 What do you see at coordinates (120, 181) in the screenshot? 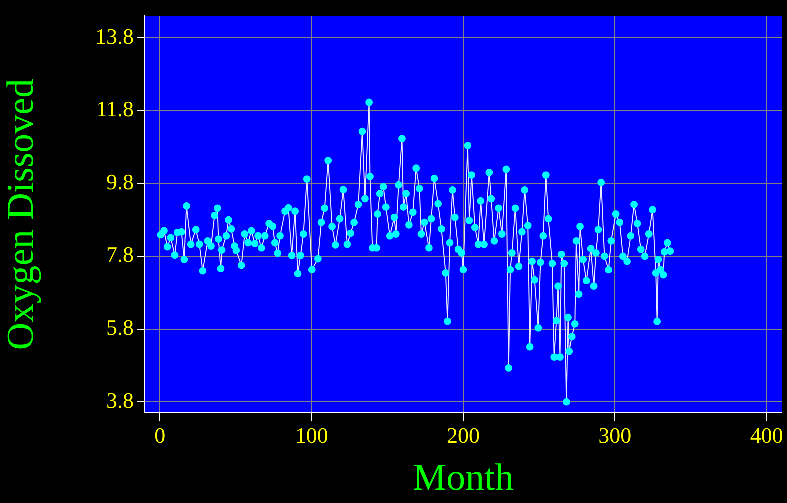
I see `y-tick-label: 9.8` at bounding box center [120, 181].